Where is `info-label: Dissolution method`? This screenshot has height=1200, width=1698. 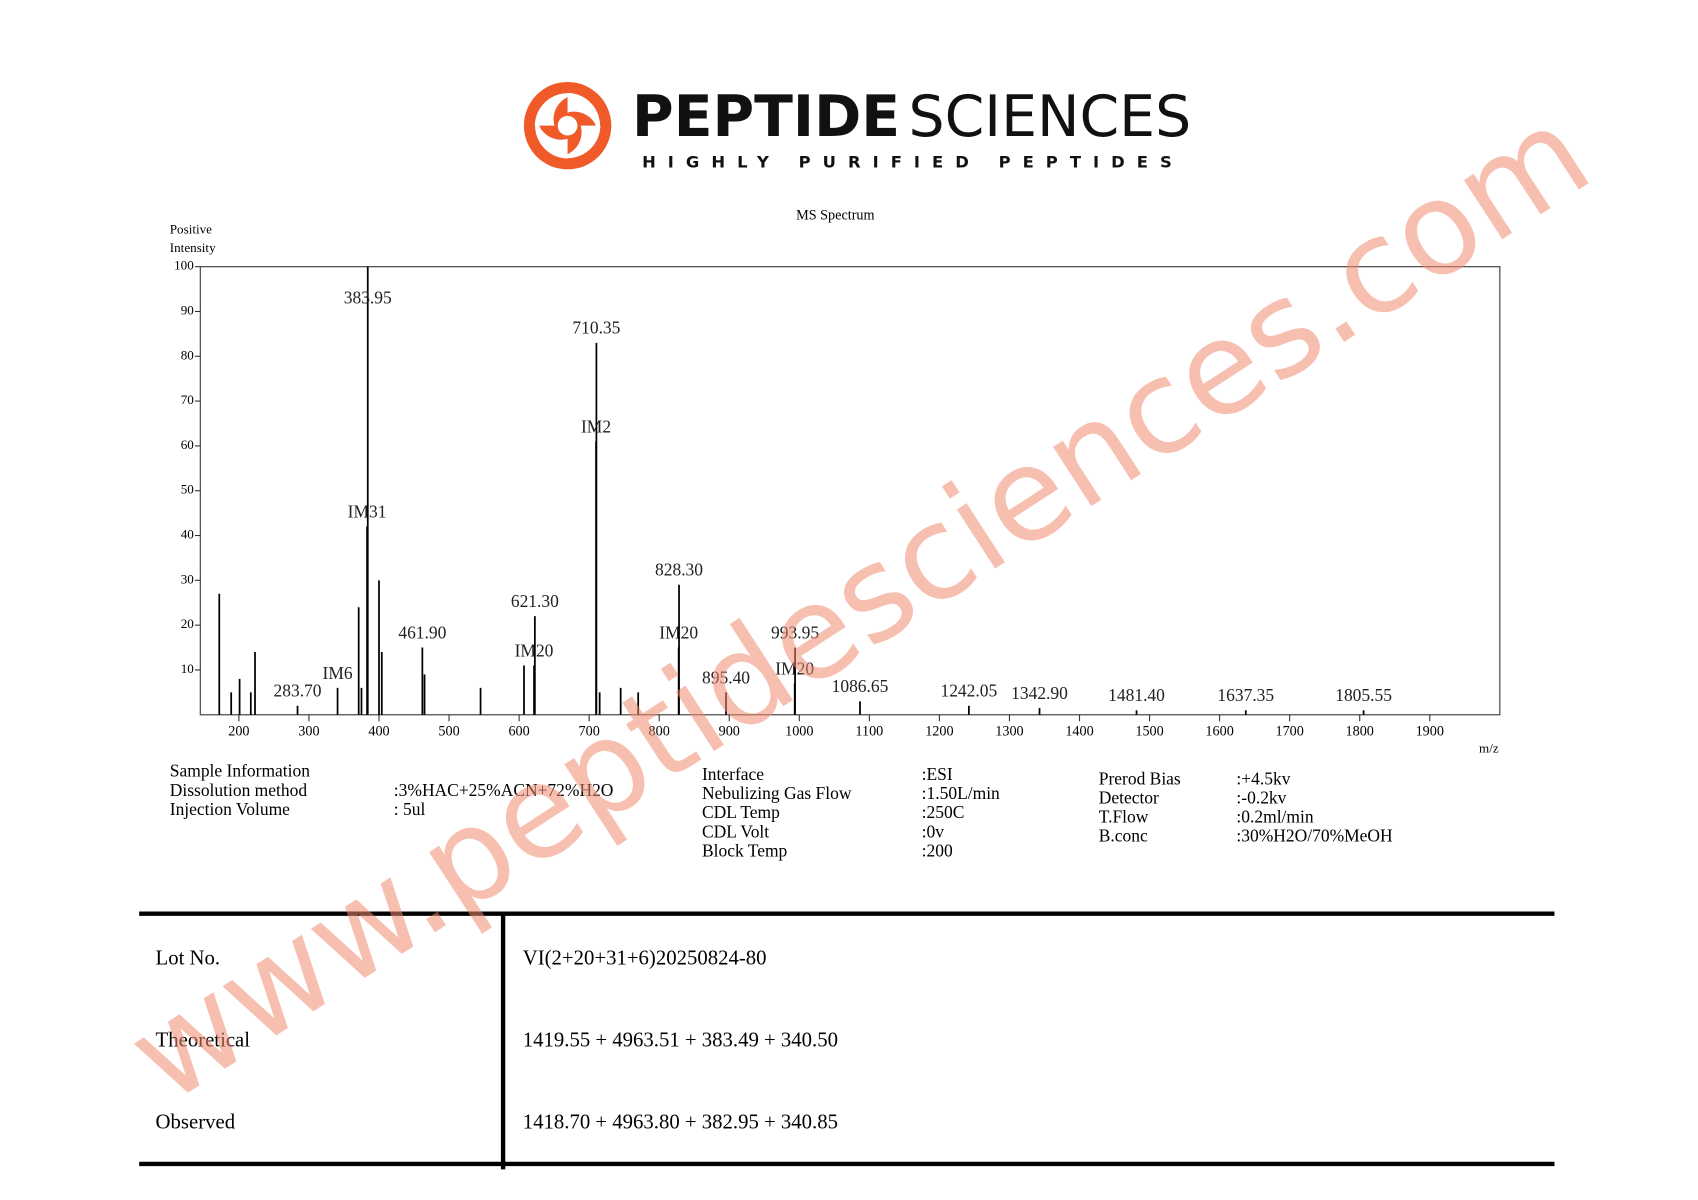 info-label: Dissolution method is located at coordinates (239, 790).